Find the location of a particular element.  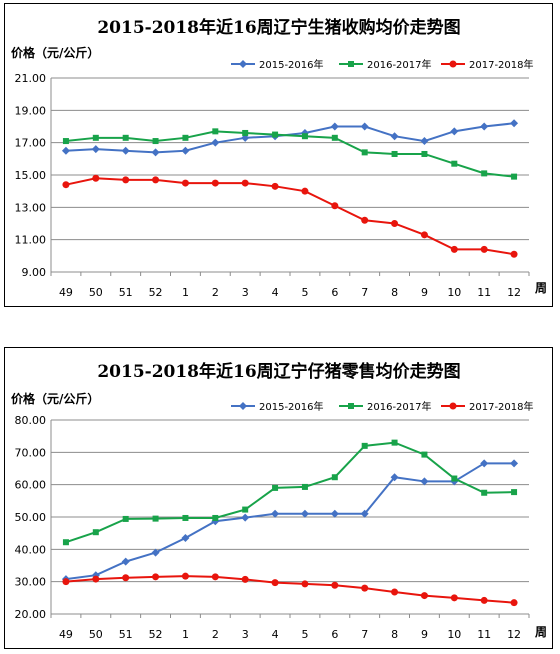

chart-title: 2015-2018年近16周辽宁仔猪零售均价走势图 is located at coordinates (278, 371).